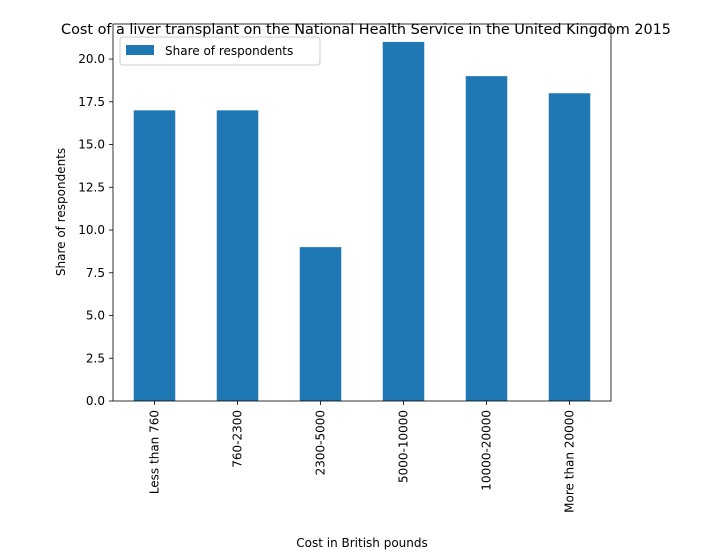 This screenshot has height=559, width=723. Describe the element at coordinates (91, 59) in the screenshot. I see `y-tick-label-8: 20.0` at that location.